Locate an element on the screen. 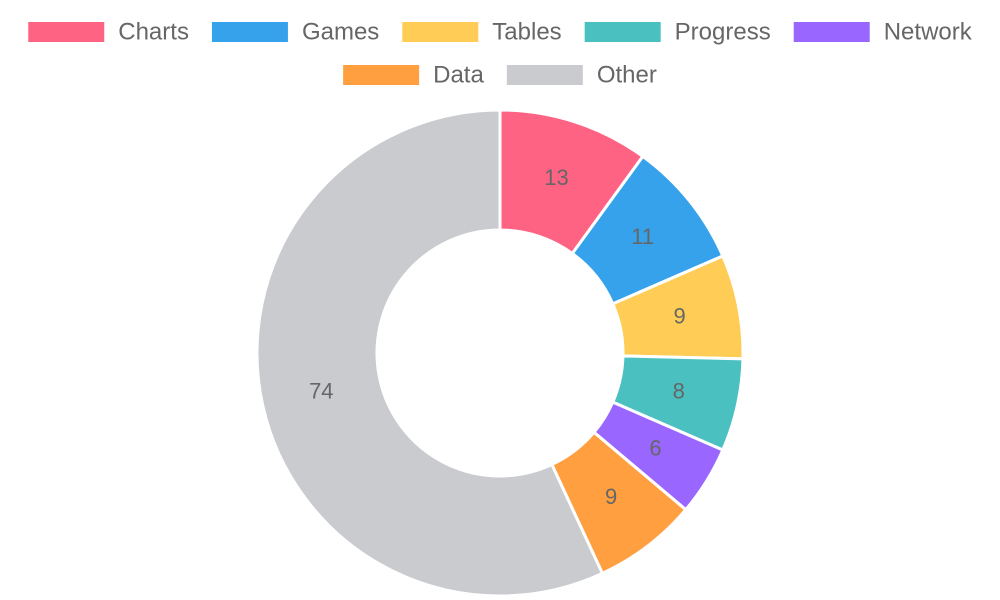  legend-item: Tables is located at coordinates (482, 31).